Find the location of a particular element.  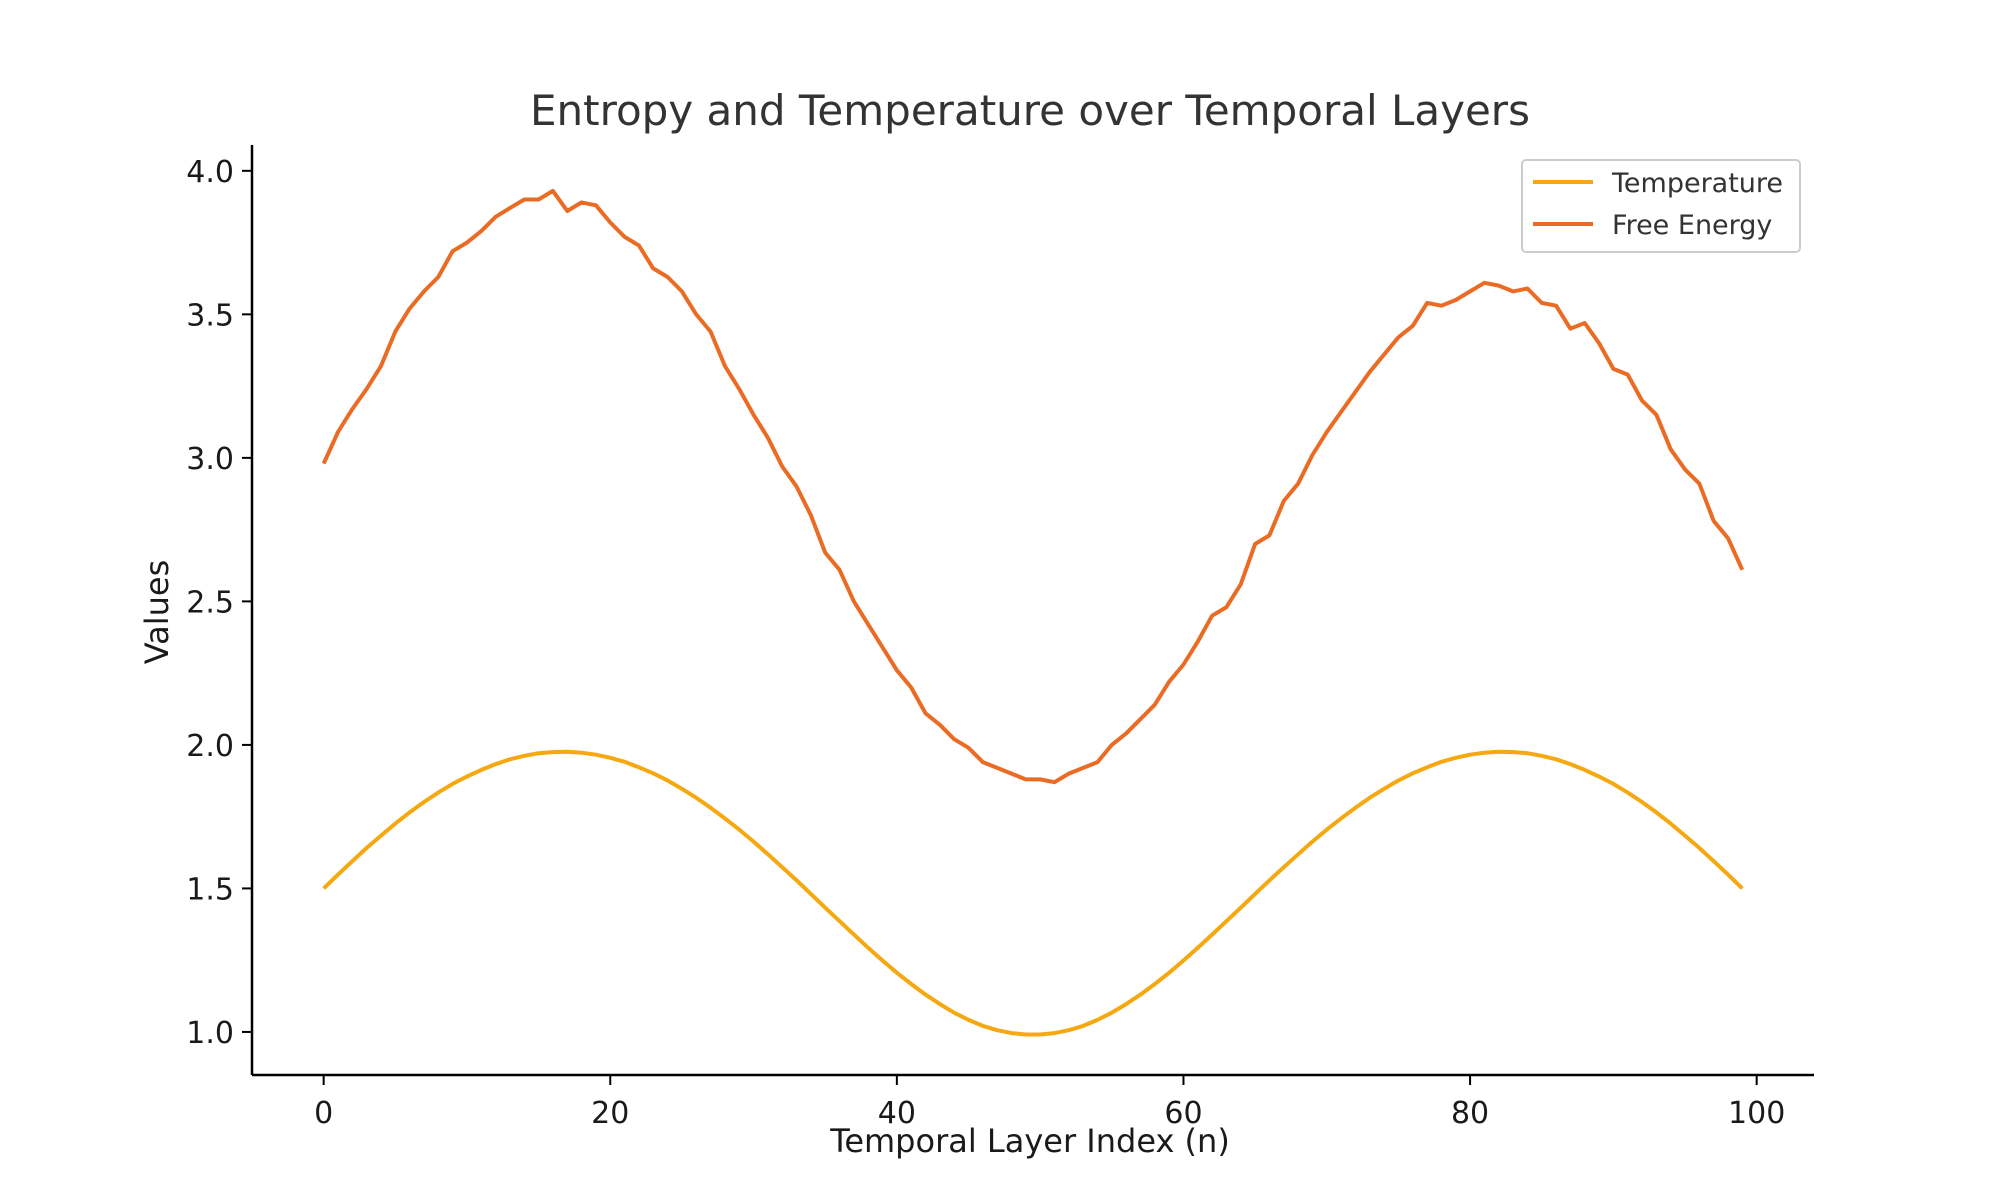

x-axis-label: Temporal Layer Index (n) is located at coordinates (1029, 1141).